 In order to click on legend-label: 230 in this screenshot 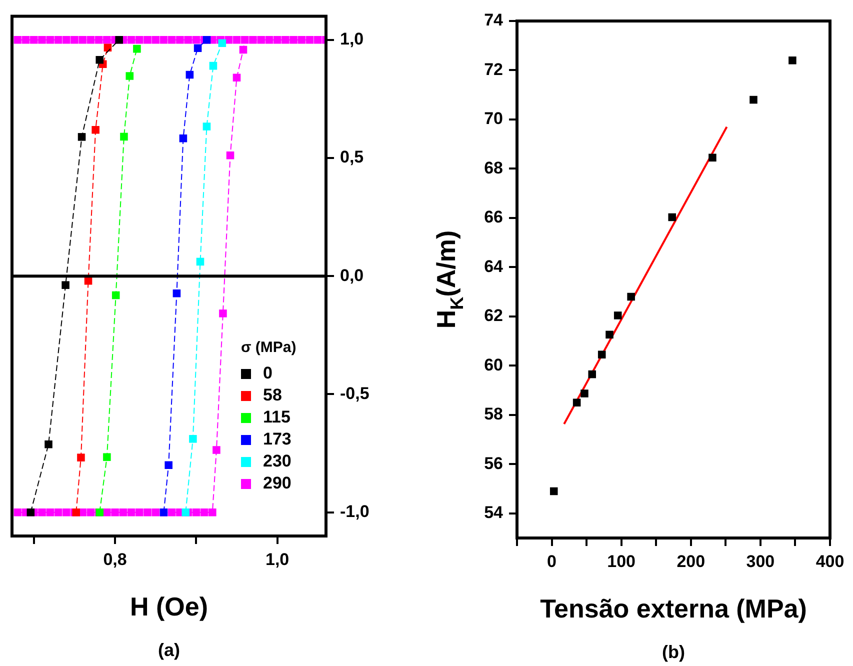, I will do `click(277, 461)`.